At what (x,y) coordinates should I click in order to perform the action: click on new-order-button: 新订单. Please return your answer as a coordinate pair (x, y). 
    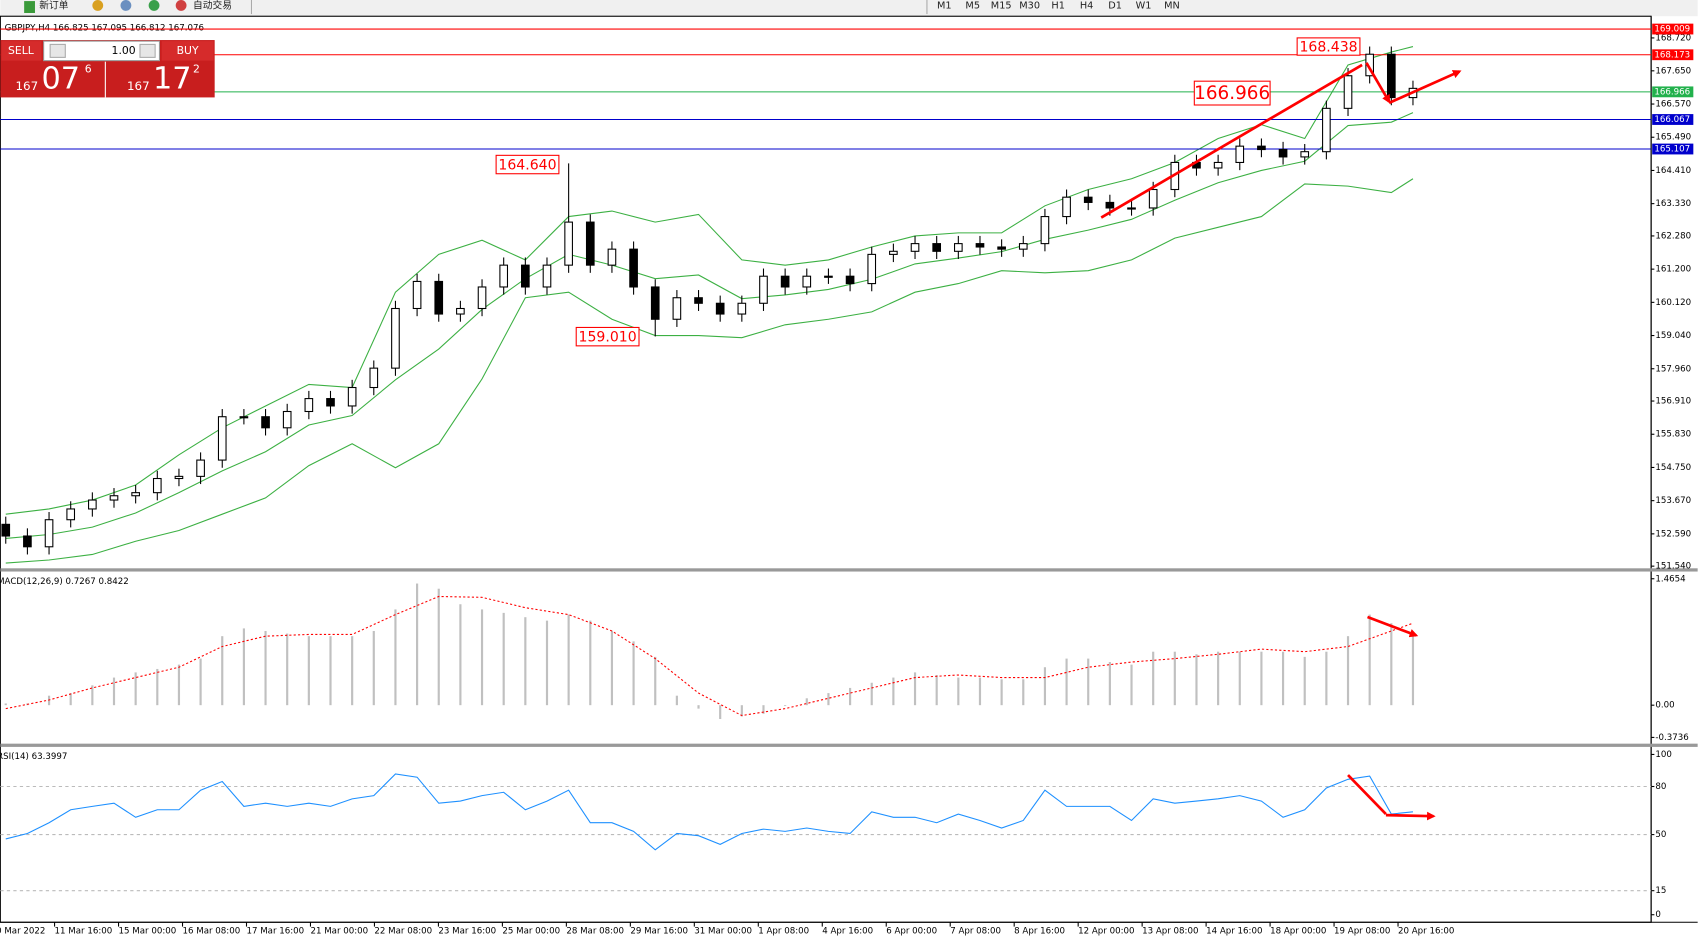
    Looking at the image, I should click on (53, 5).